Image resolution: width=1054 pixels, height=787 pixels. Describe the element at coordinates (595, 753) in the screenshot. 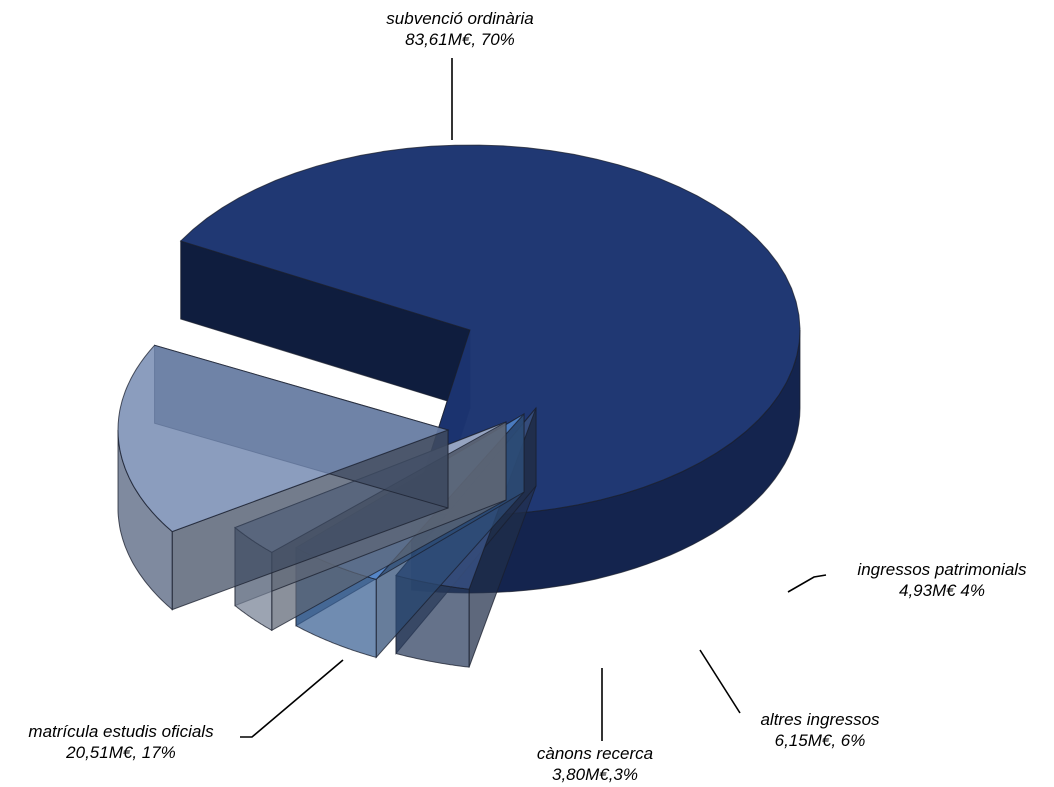

I see `slice-name: cànons recerca` at that location.